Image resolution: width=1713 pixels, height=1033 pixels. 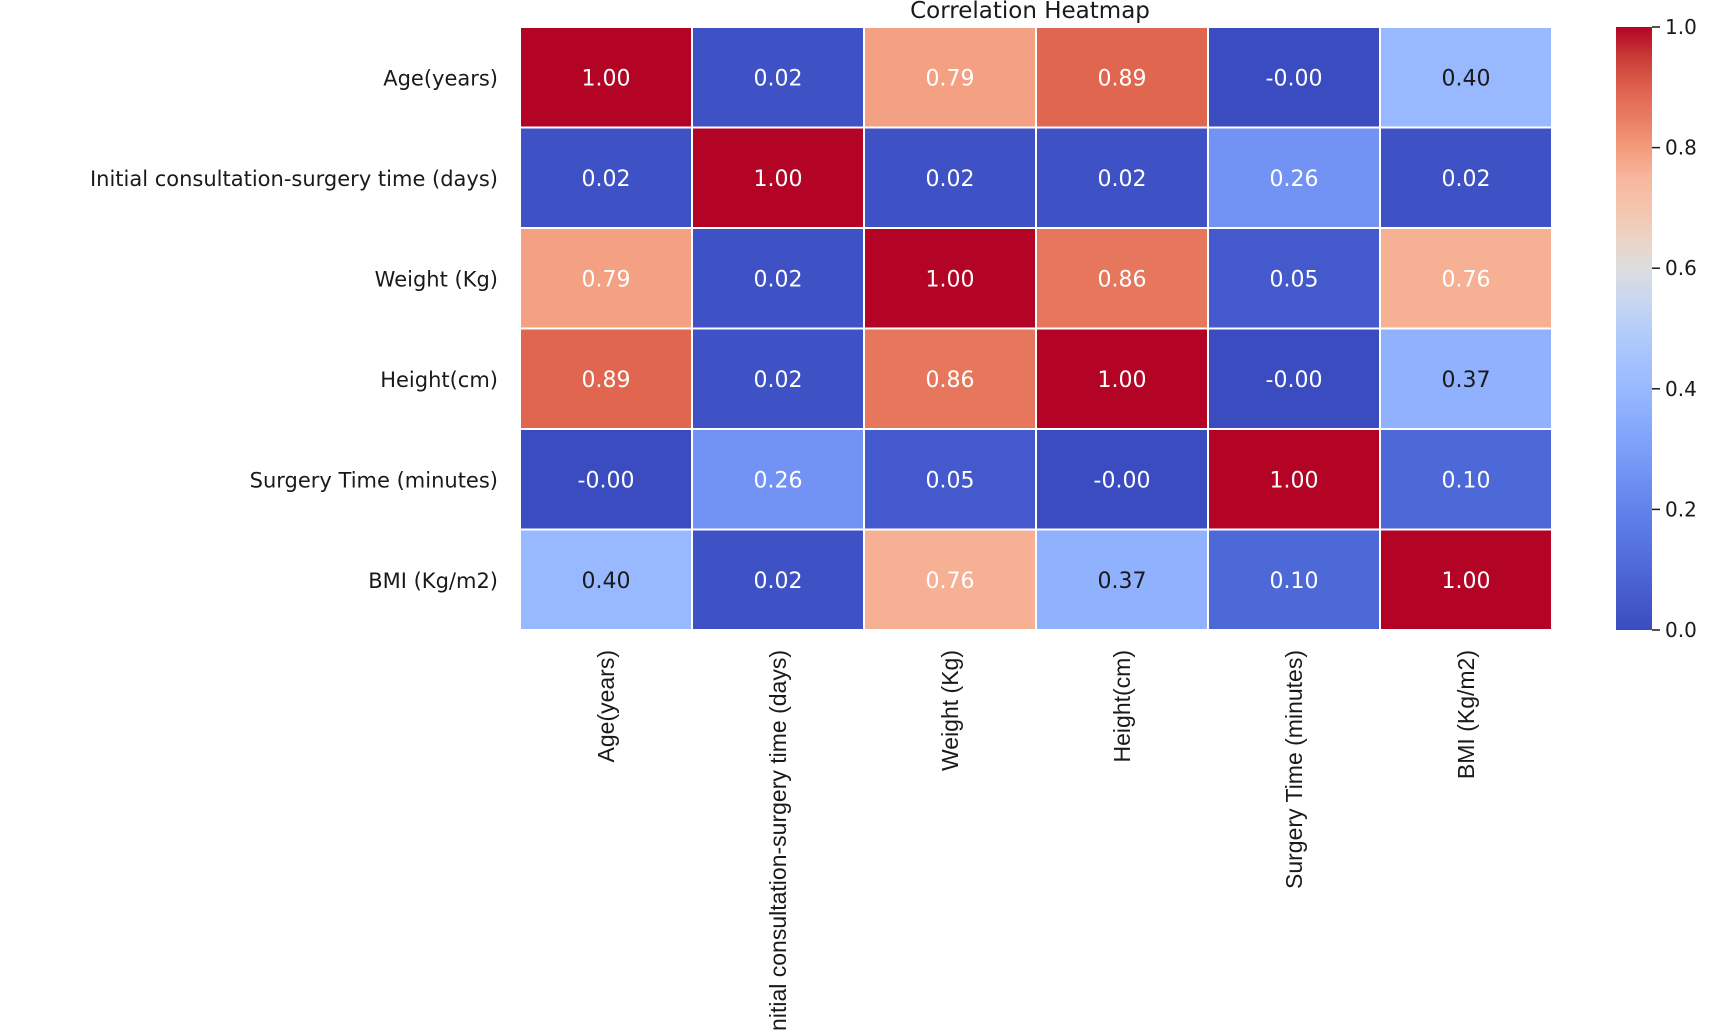 I want to click on cell-value-label-r4-c5: 0.10, so click(x=1466, y=480).